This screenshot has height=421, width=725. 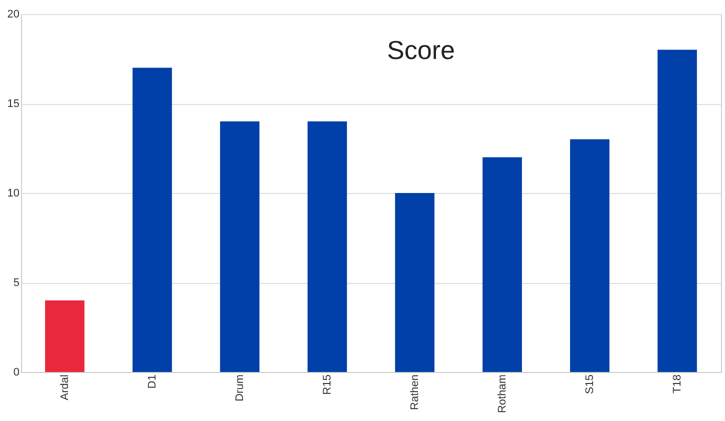 What do you see at coordinates (677, 384) in the screenshot?
I see `x-tick-label: T18` at bounding box center [677, 384].